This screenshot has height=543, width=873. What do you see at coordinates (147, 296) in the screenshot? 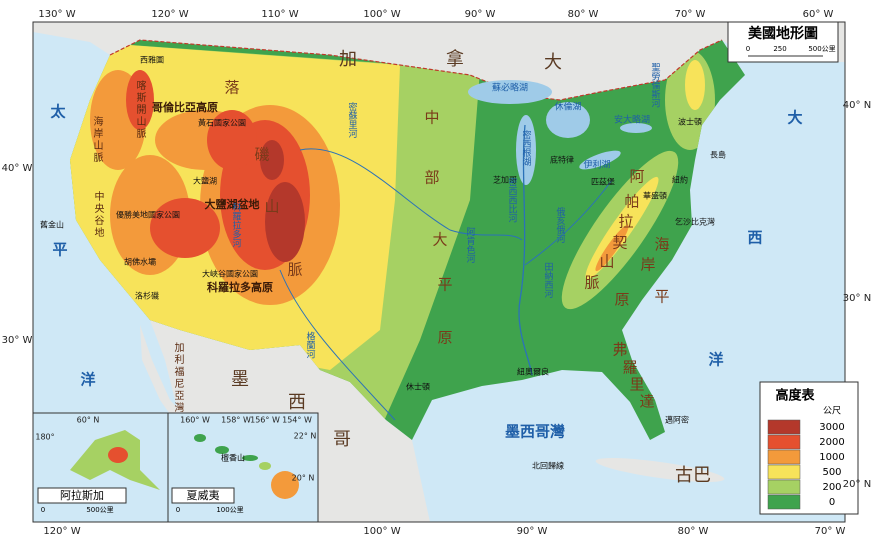
I see `map-label: 洛杉磯` at bounding box center [147, 296].